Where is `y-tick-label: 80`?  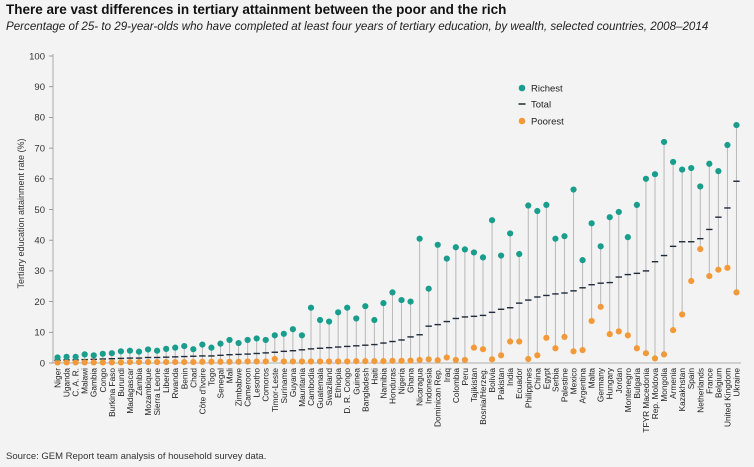 y-tick-label: 80 is located at coordinates (39, 118).